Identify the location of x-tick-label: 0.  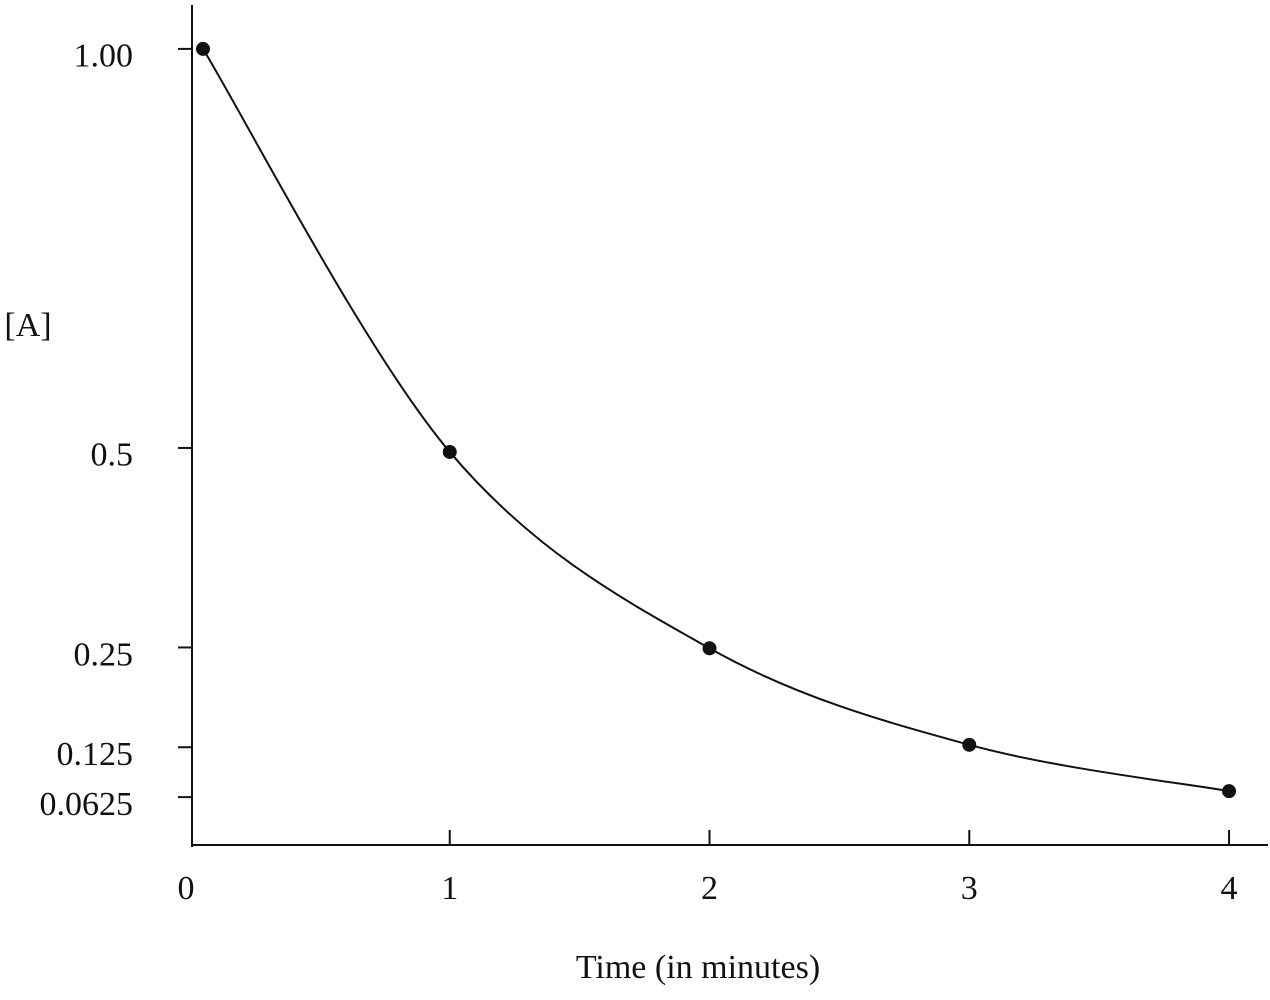
(186, 888).